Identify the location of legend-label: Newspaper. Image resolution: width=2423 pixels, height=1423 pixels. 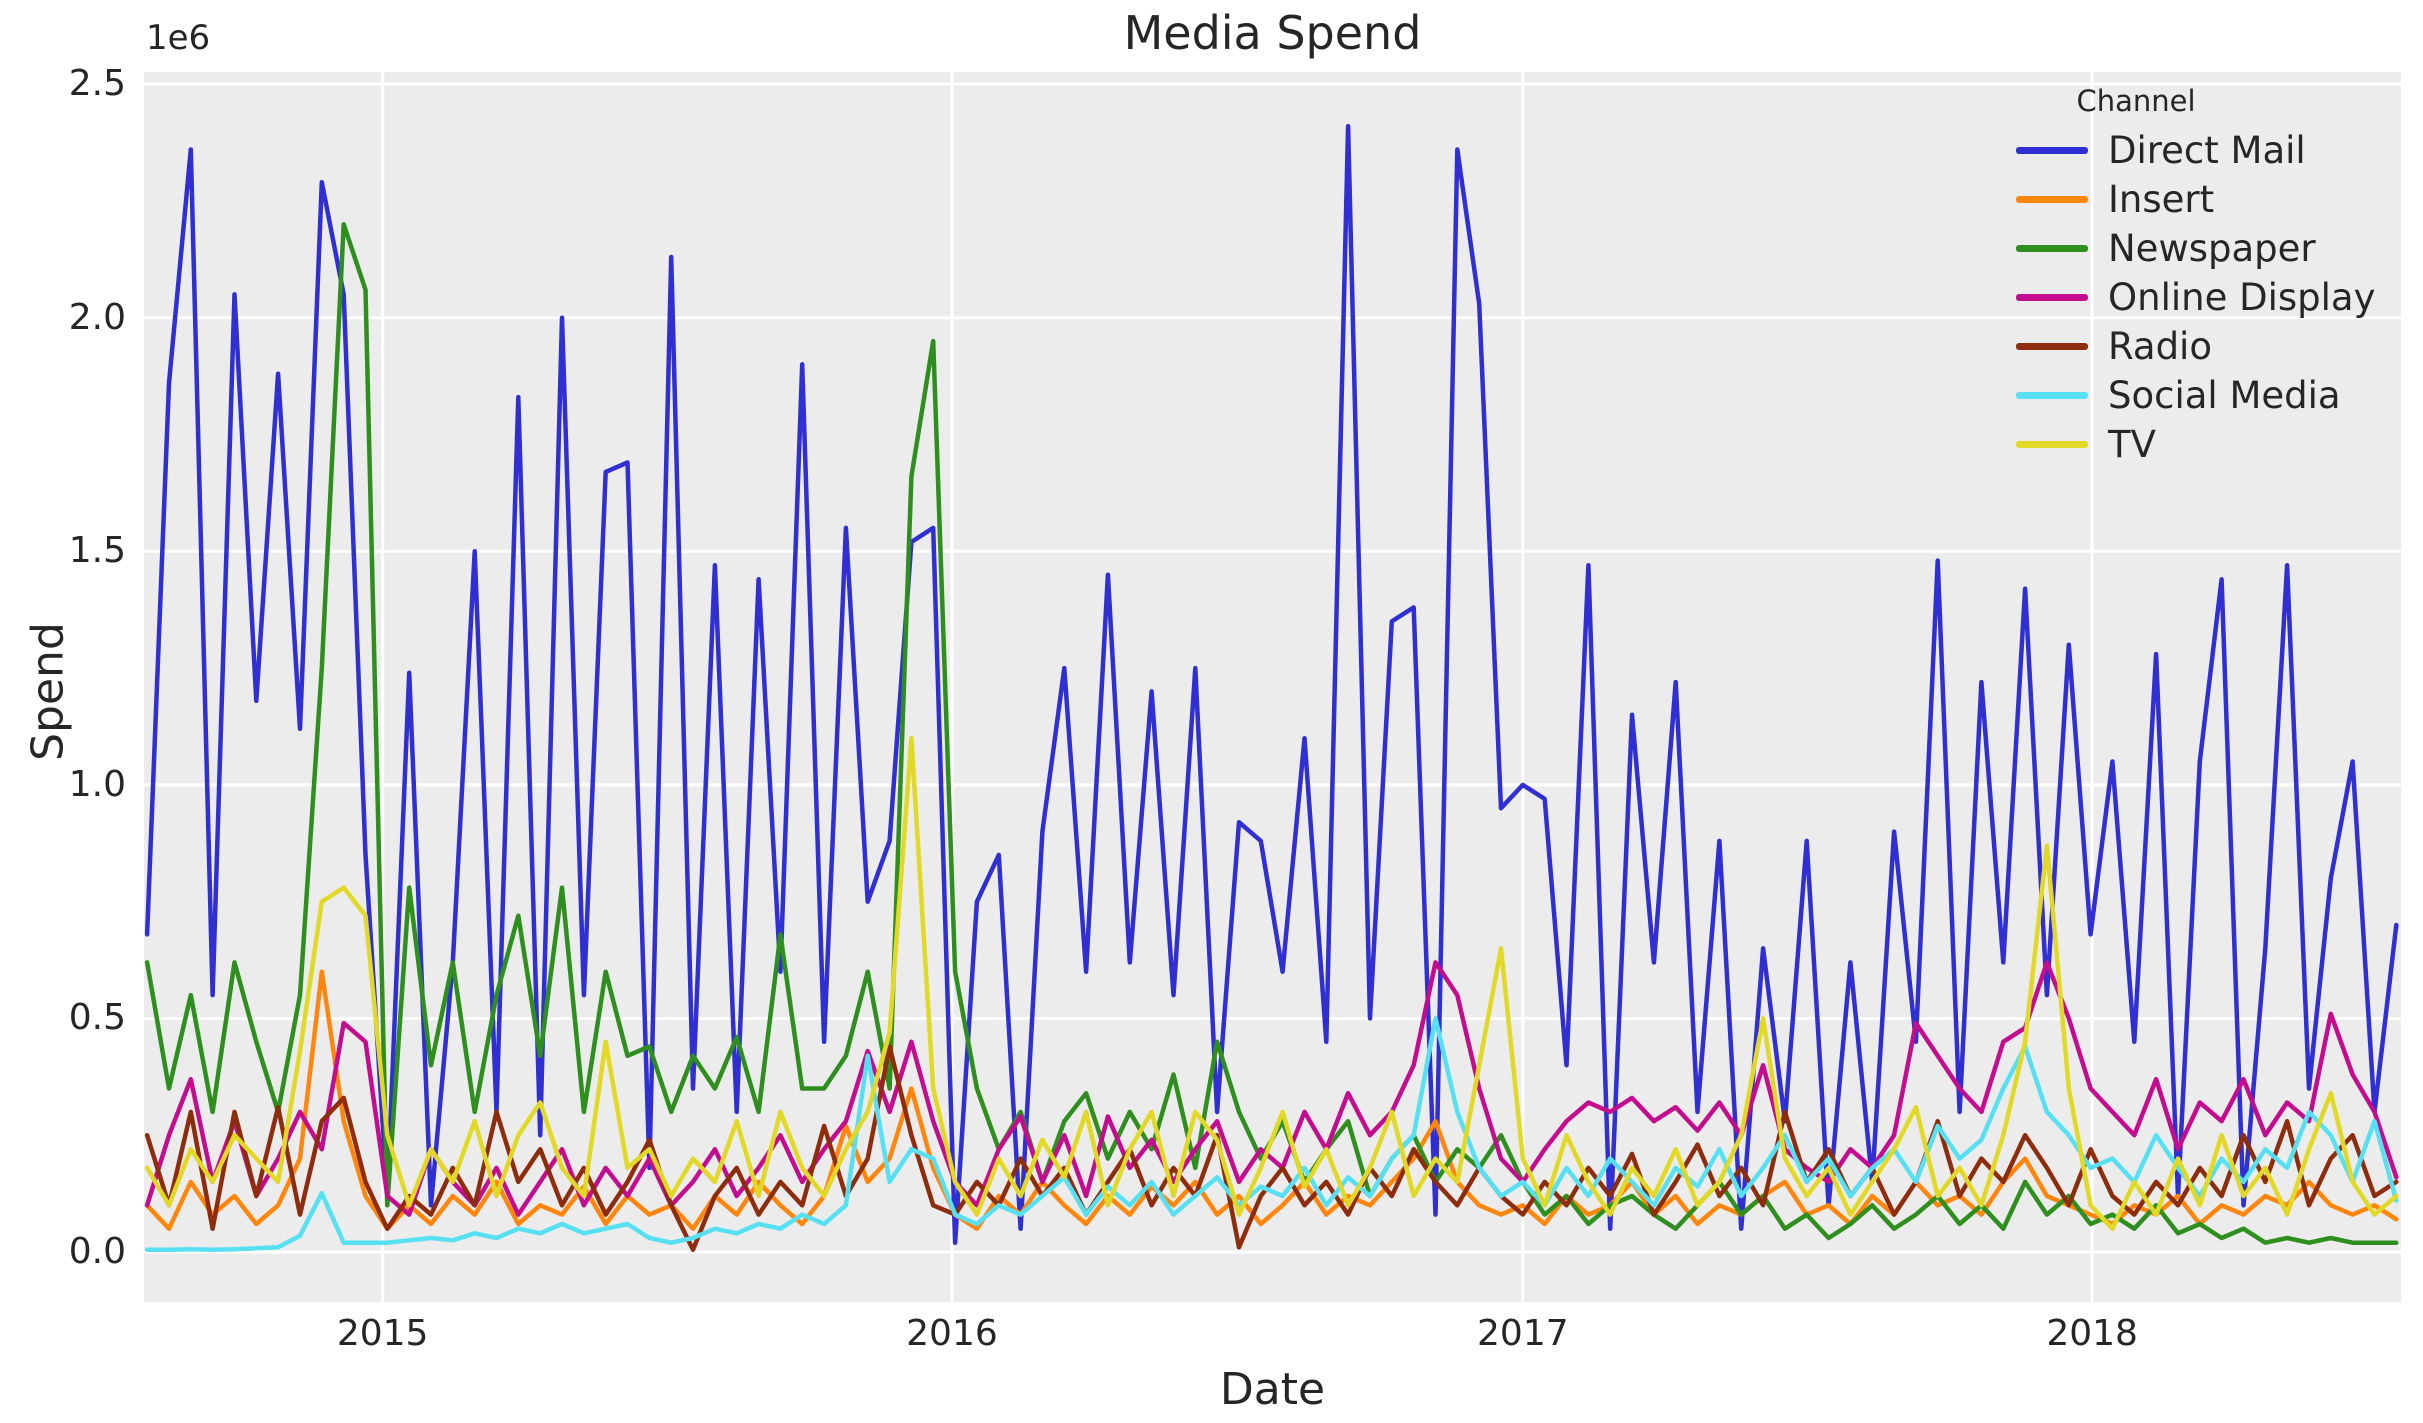
(2212, 248).